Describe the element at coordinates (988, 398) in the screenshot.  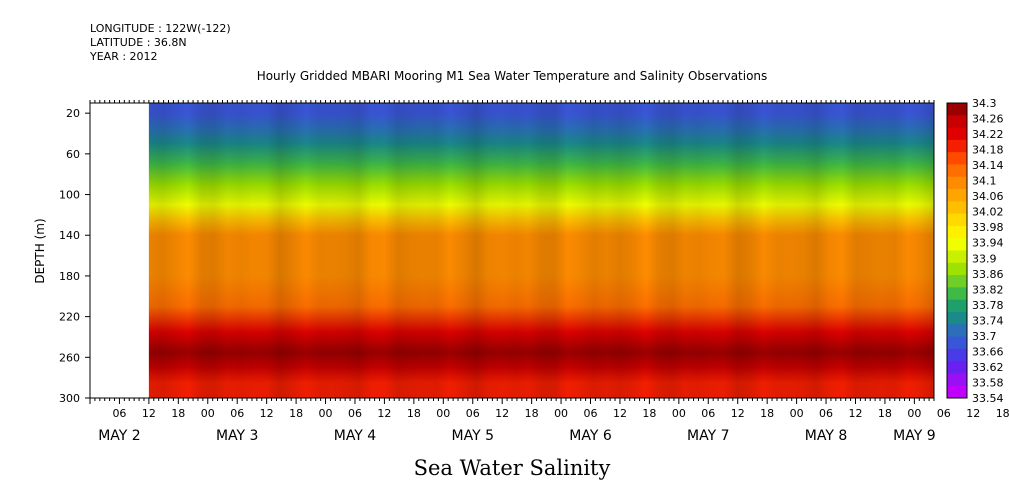
I see `colorbar-label: 33.54` at that location.